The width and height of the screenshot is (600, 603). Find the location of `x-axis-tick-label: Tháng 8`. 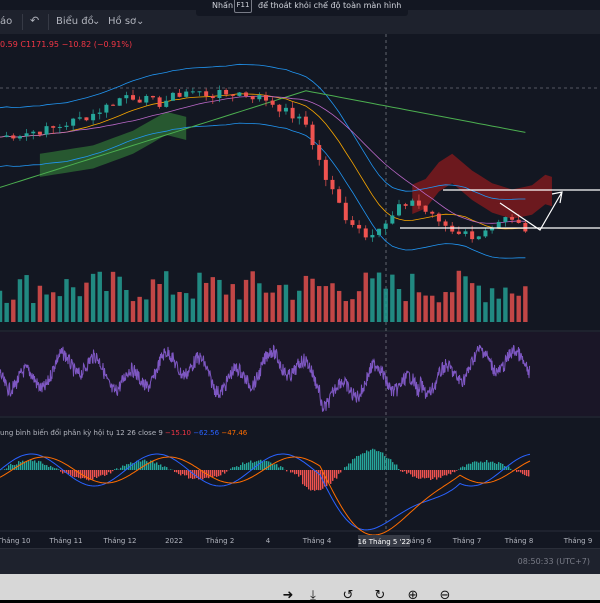

x-axis-tick-label: Tháng 8 is located at coordinates (519, 541).